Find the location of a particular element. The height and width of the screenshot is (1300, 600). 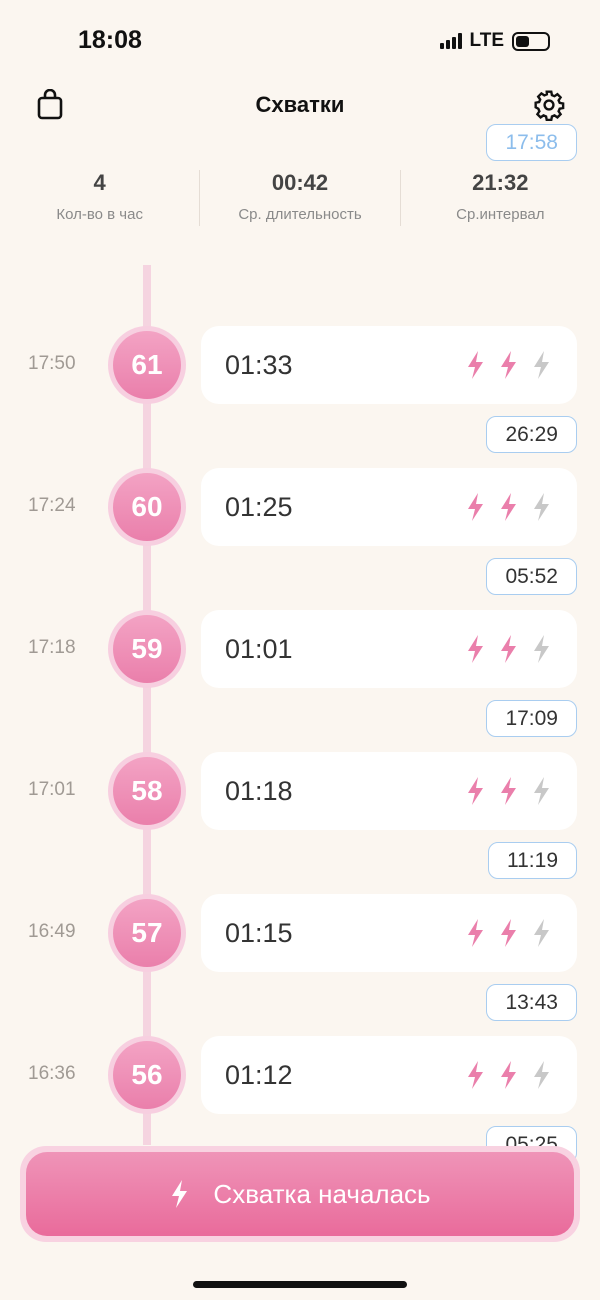

contraction-number-badge: 57 is located at coordinates (147, 933).